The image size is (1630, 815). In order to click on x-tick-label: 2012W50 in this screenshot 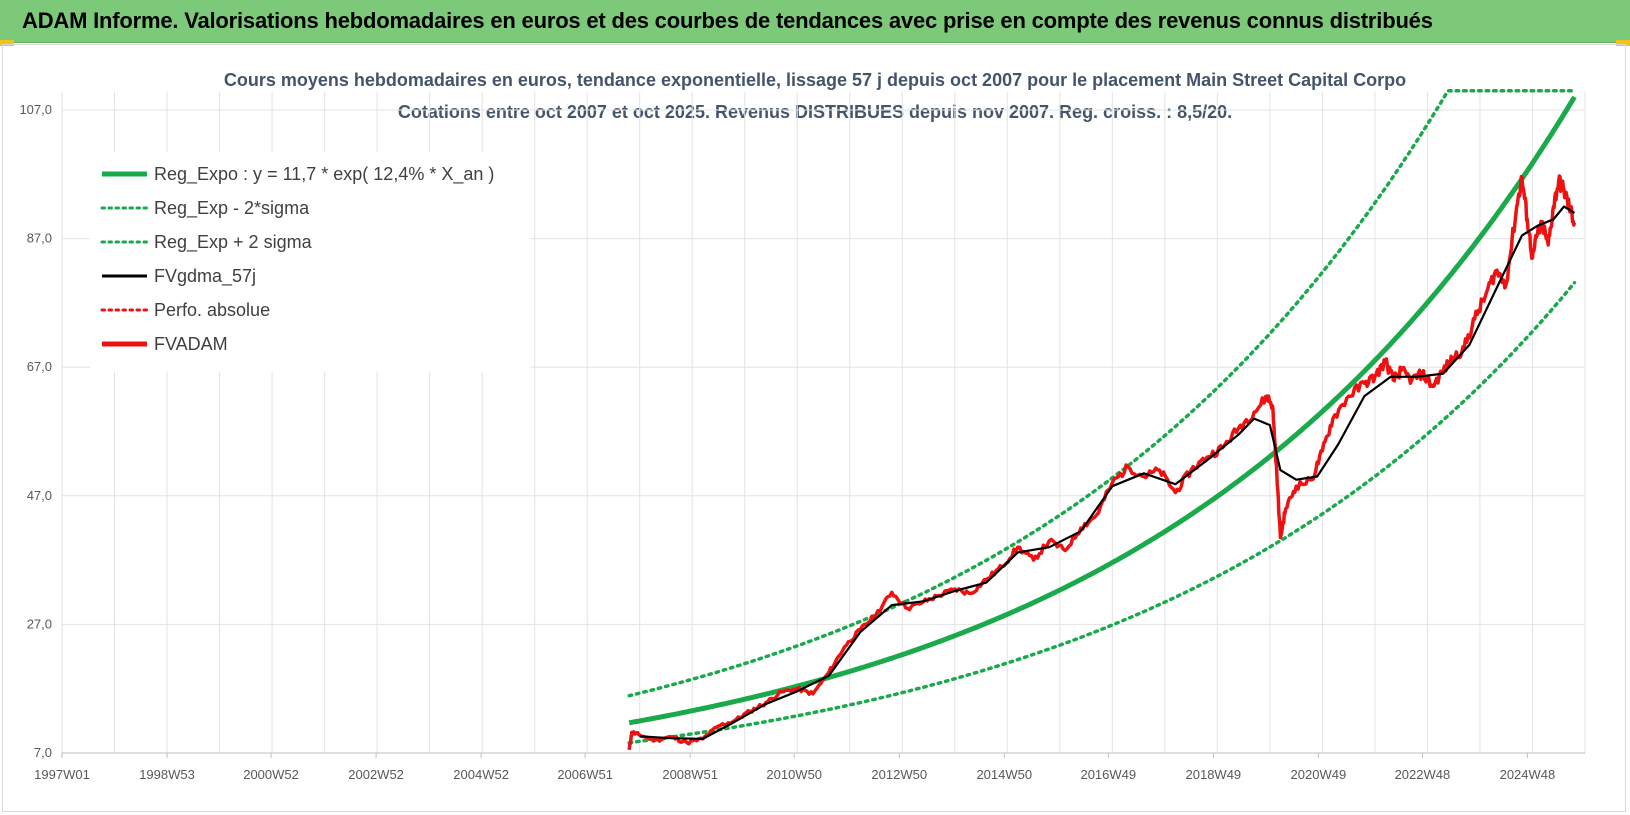, I will do `click(899, 774)`.